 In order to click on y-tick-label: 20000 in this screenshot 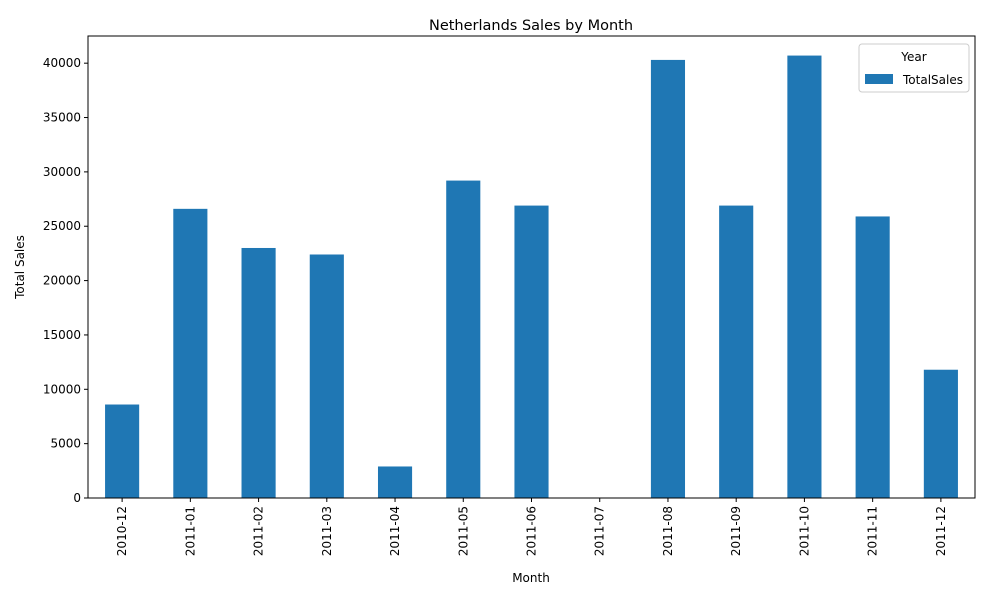, I will do `click(62, 281)`.